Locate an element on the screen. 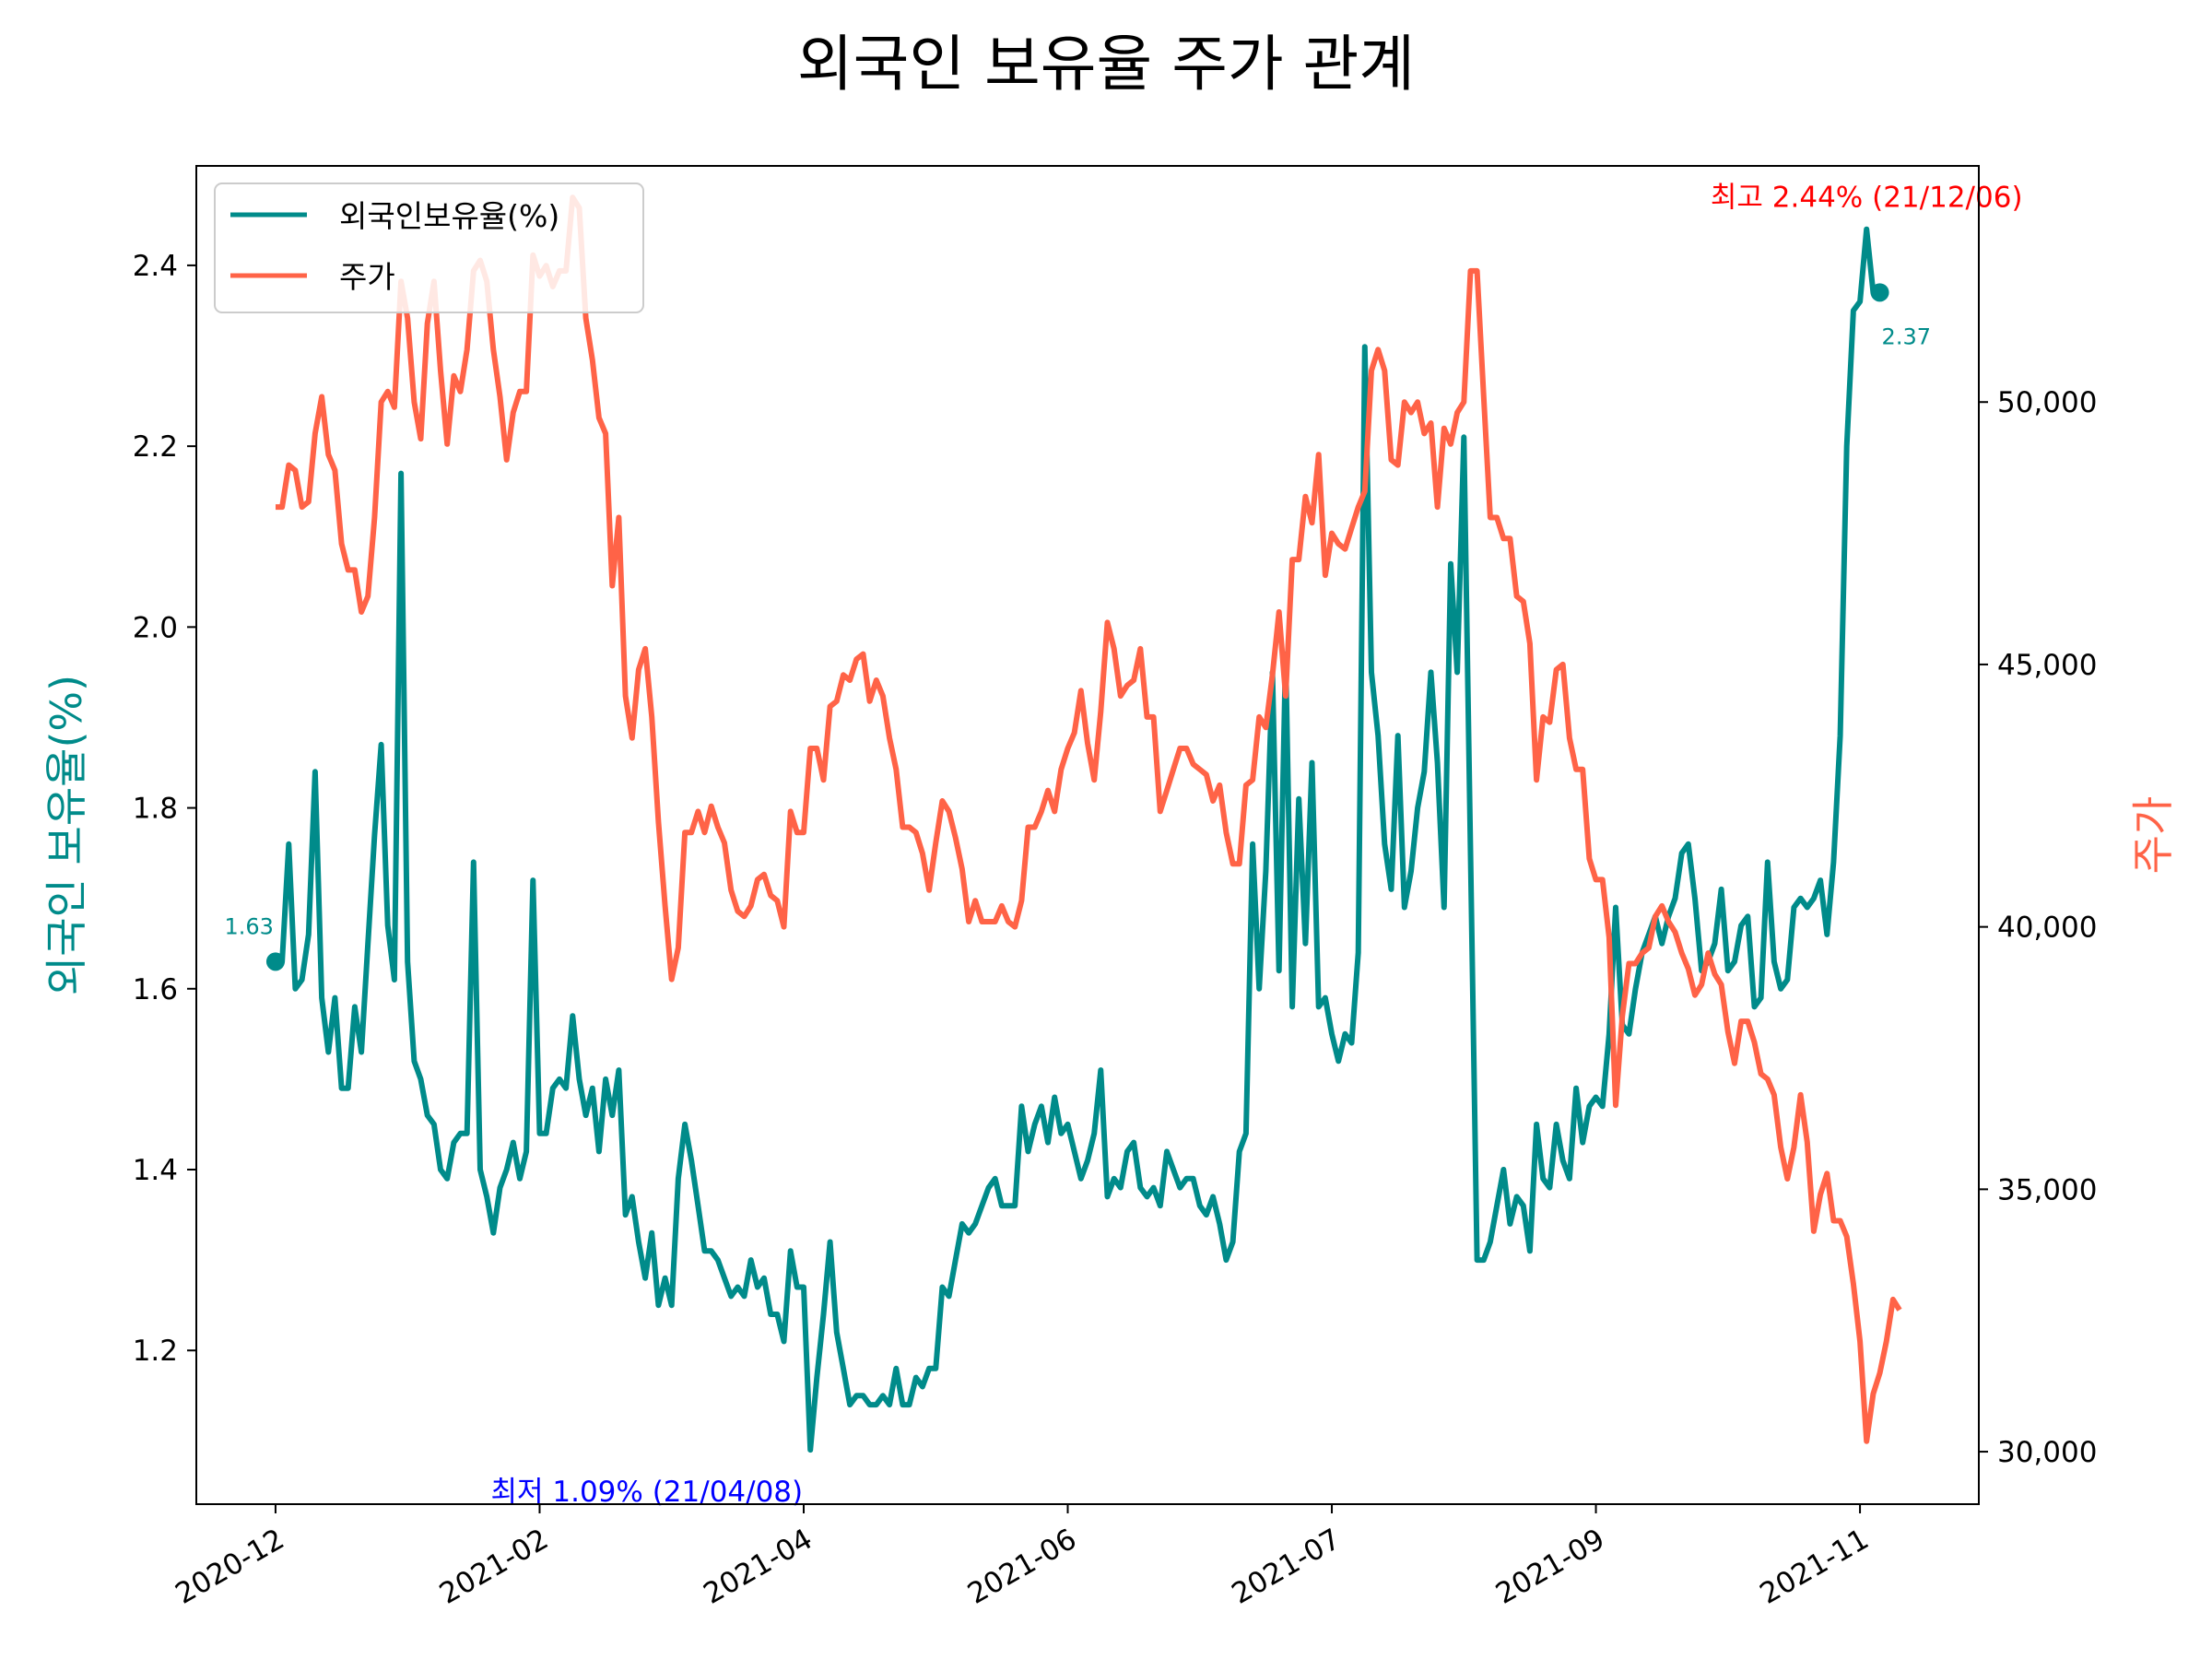  y-left-tick-label: 2.0 is located at coordinates (155, 627).